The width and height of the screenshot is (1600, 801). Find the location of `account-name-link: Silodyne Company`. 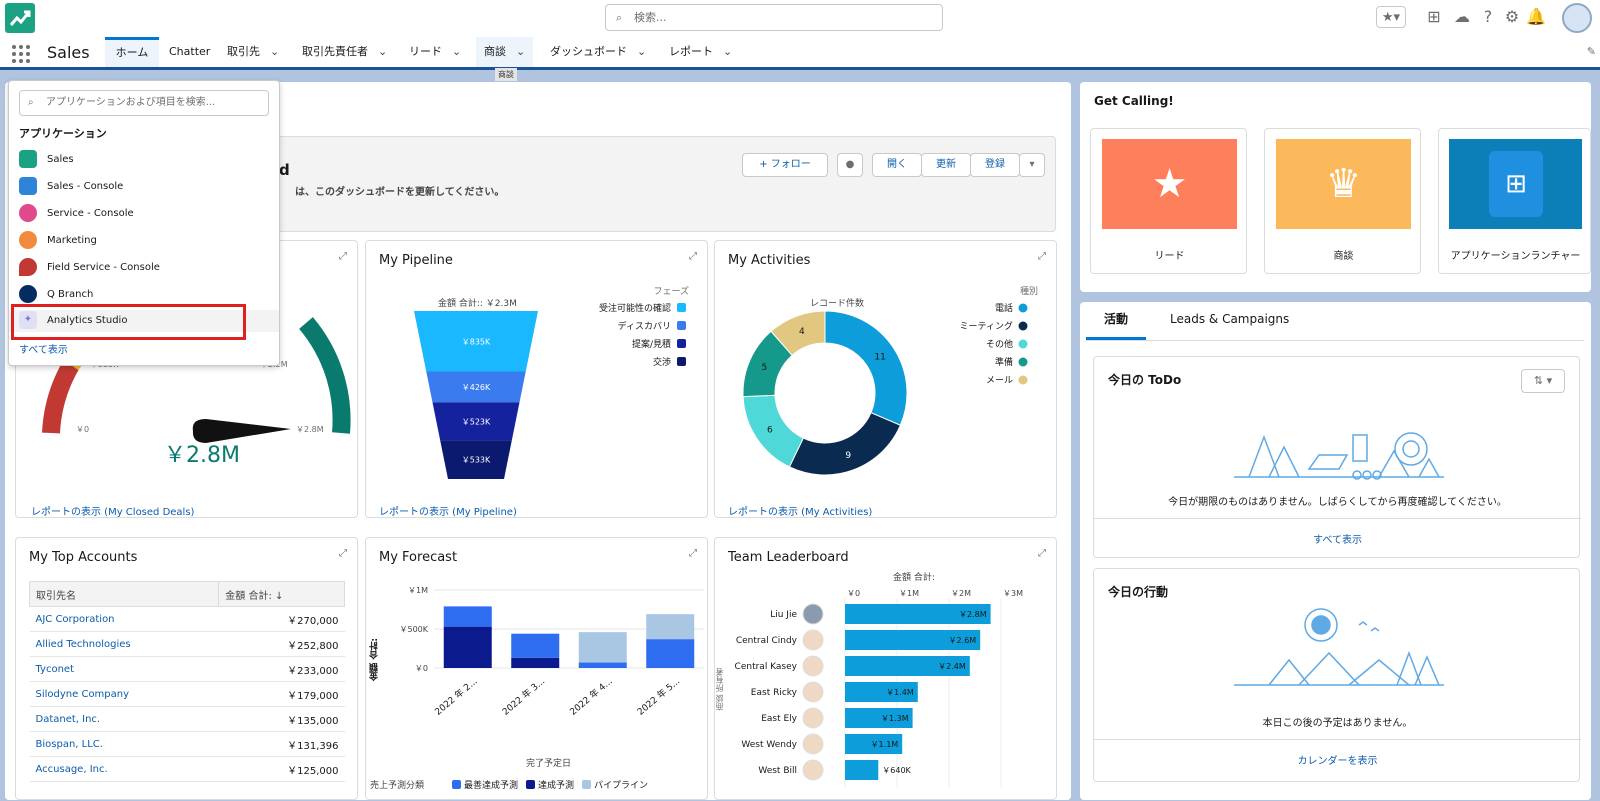

account-name-link: Silodyne Company is located at coordinates (124, 694).